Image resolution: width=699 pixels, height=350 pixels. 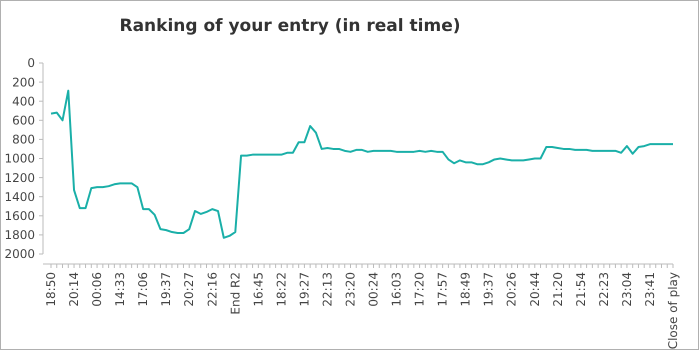 What do you see at coordinates (23, 101) in the screenshot?
I see `y-tick-label: 400` at bounding box center [23, 101].